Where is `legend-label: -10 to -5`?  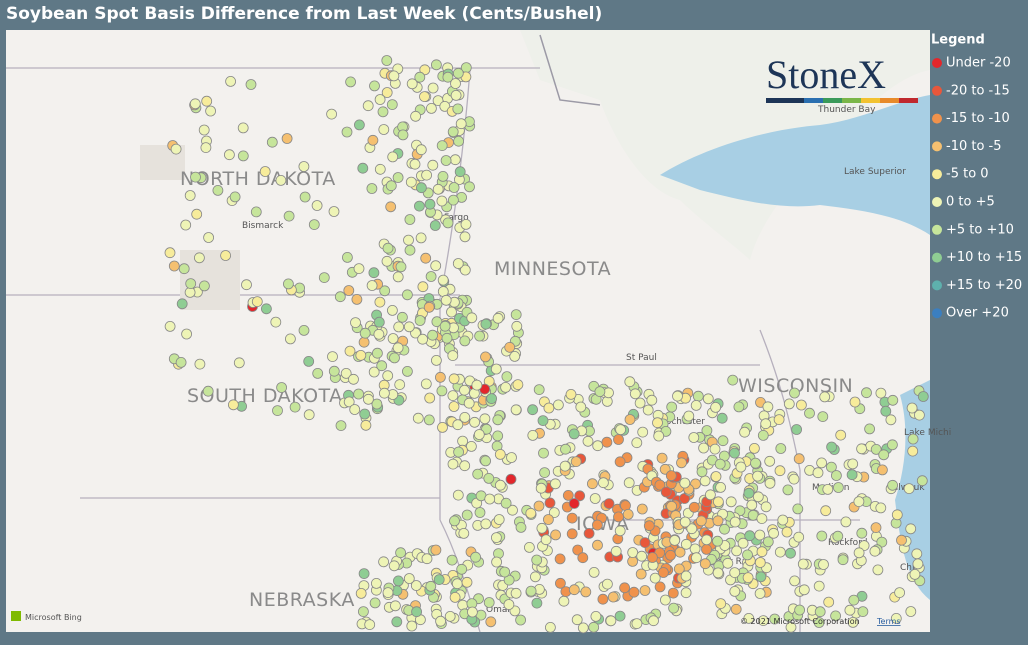
legend-label: -10 to -5 is located at coordinates (974, 146).